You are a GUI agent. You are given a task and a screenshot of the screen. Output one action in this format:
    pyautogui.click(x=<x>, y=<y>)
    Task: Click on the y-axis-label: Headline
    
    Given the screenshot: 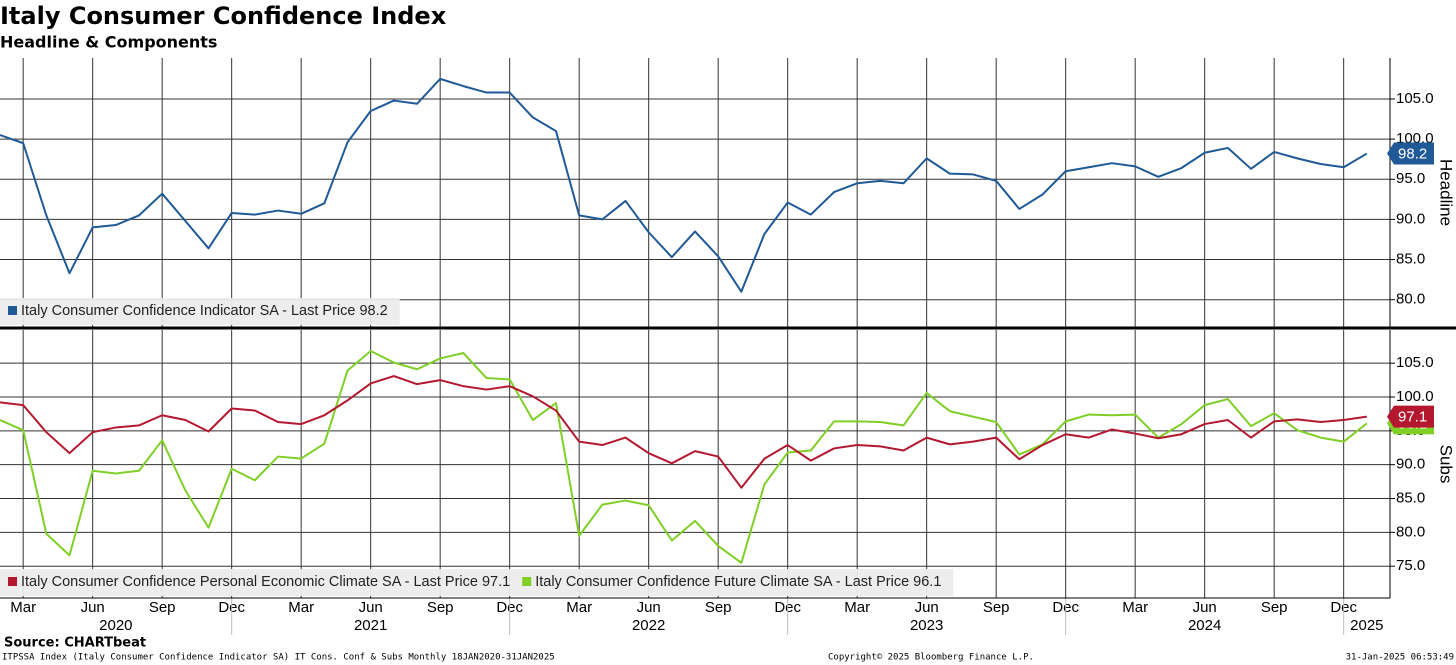 What is the action you would take?
    pyautogui.click(x=1446, y=192)
    